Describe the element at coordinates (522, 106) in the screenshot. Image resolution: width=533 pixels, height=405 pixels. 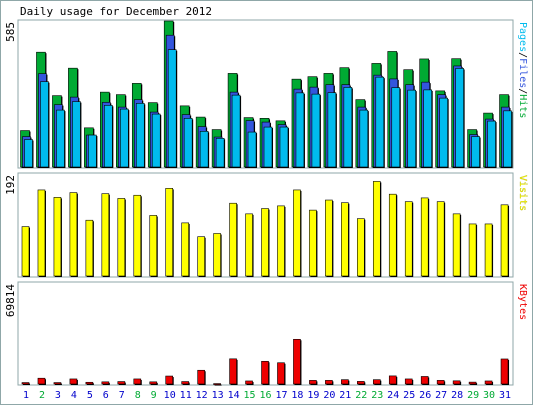
I see `legend-entry-4: Hits` at that location.